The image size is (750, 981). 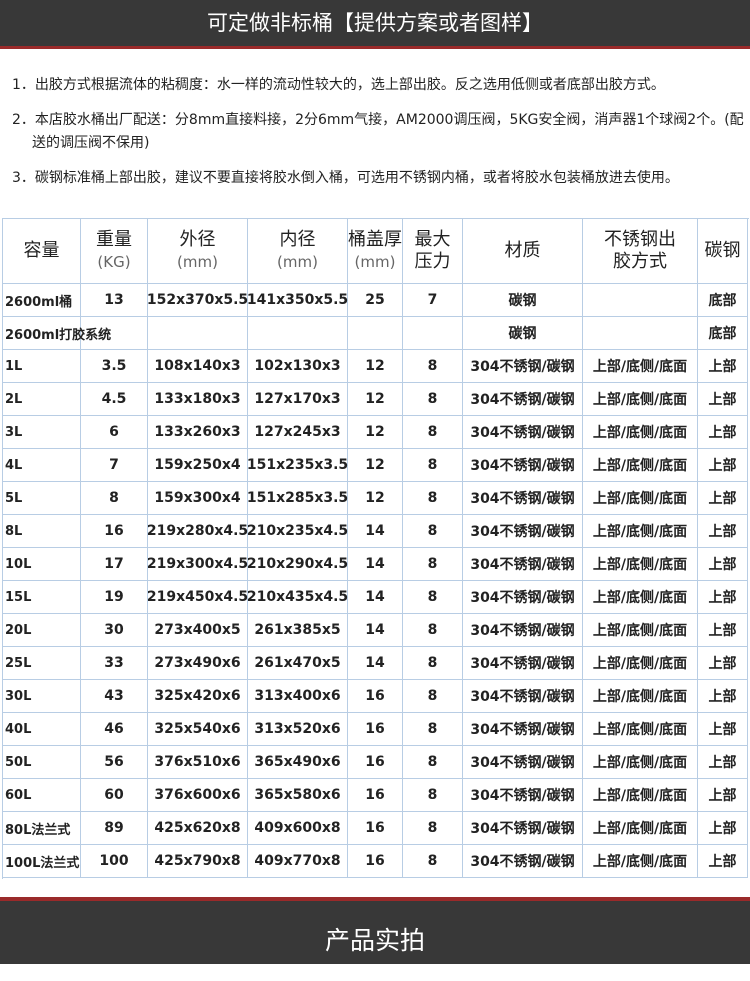 I want to click on header-text: 不锈钢出, so click(x=640, y=239).